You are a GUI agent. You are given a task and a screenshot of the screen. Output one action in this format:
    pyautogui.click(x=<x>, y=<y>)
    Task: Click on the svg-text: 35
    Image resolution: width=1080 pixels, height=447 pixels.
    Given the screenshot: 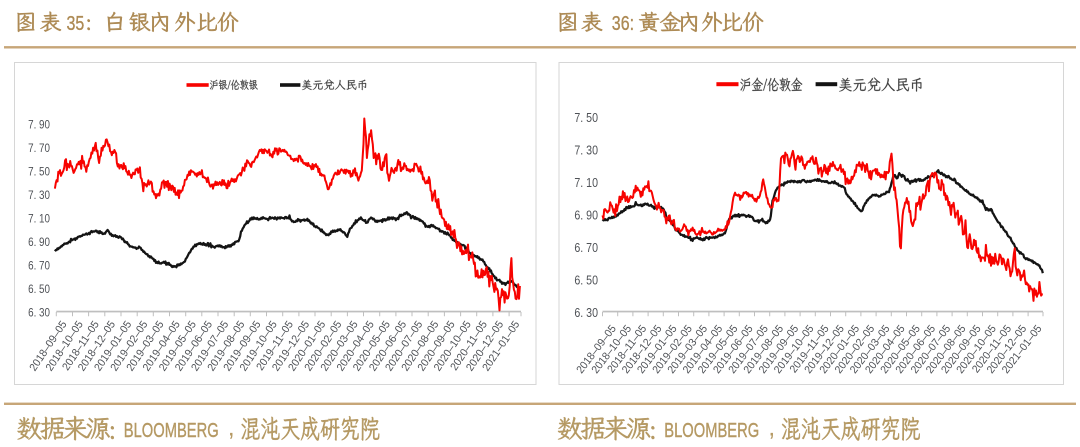 What is the action you would take?
    pyautogui.click(x=76, y=22)
    